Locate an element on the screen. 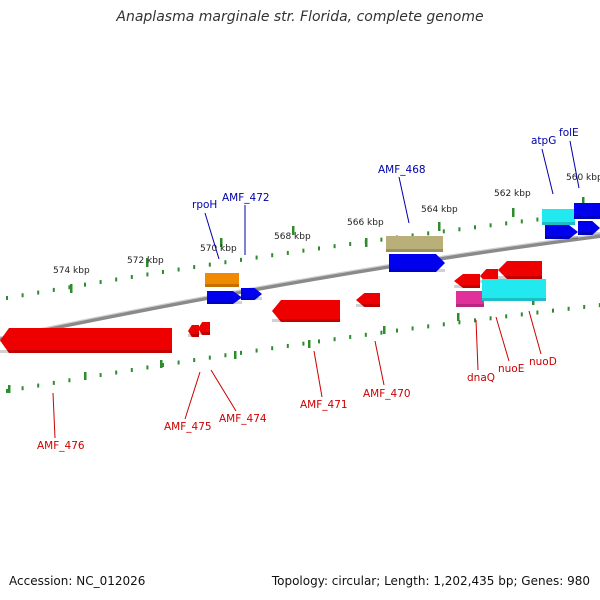 This screenshot has height=600, width=600. gene-AMF_474-leader is located at coordinates (223, 390).